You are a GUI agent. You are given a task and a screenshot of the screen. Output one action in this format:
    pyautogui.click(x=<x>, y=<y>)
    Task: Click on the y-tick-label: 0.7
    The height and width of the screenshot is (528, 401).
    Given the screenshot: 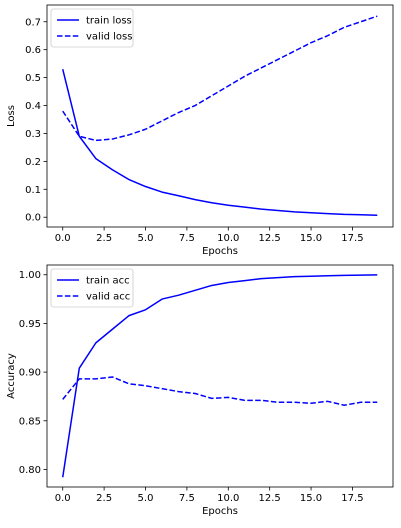 What is the action you would take?
    pyautogui.click(x=33, y=22)
    